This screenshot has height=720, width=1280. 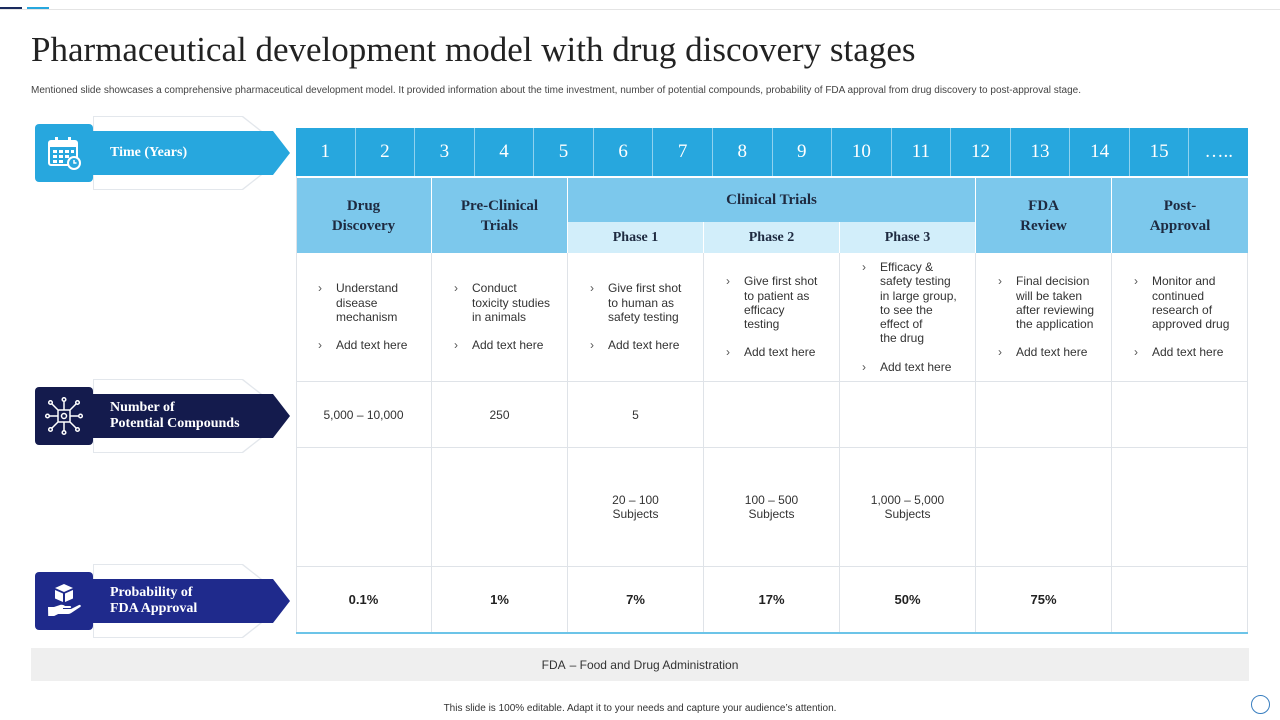 What do you see at coordinates (640, 9) in the screenshot?
I see `top-divider` at bounding box center [640, 9].